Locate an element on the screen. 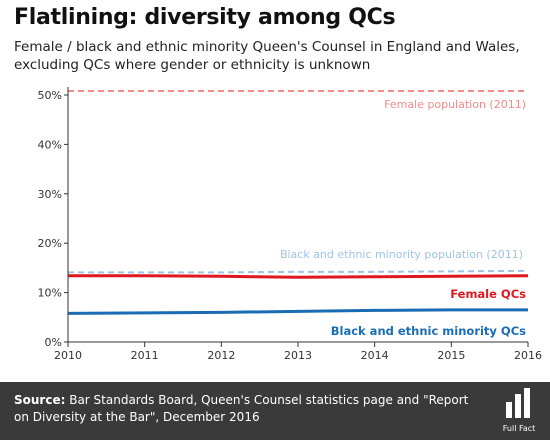  y-tick-label: 20% is located at coordinates (50, 243).